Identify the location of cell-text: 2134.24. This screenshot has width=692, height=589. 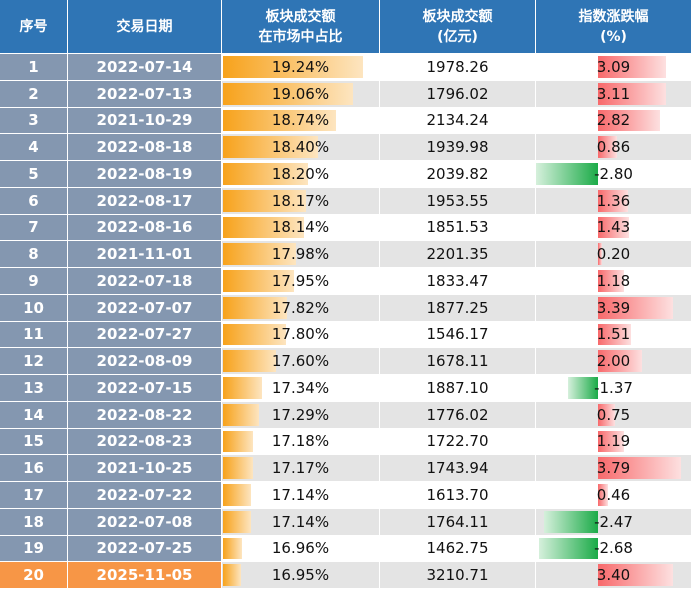
(457, 120).